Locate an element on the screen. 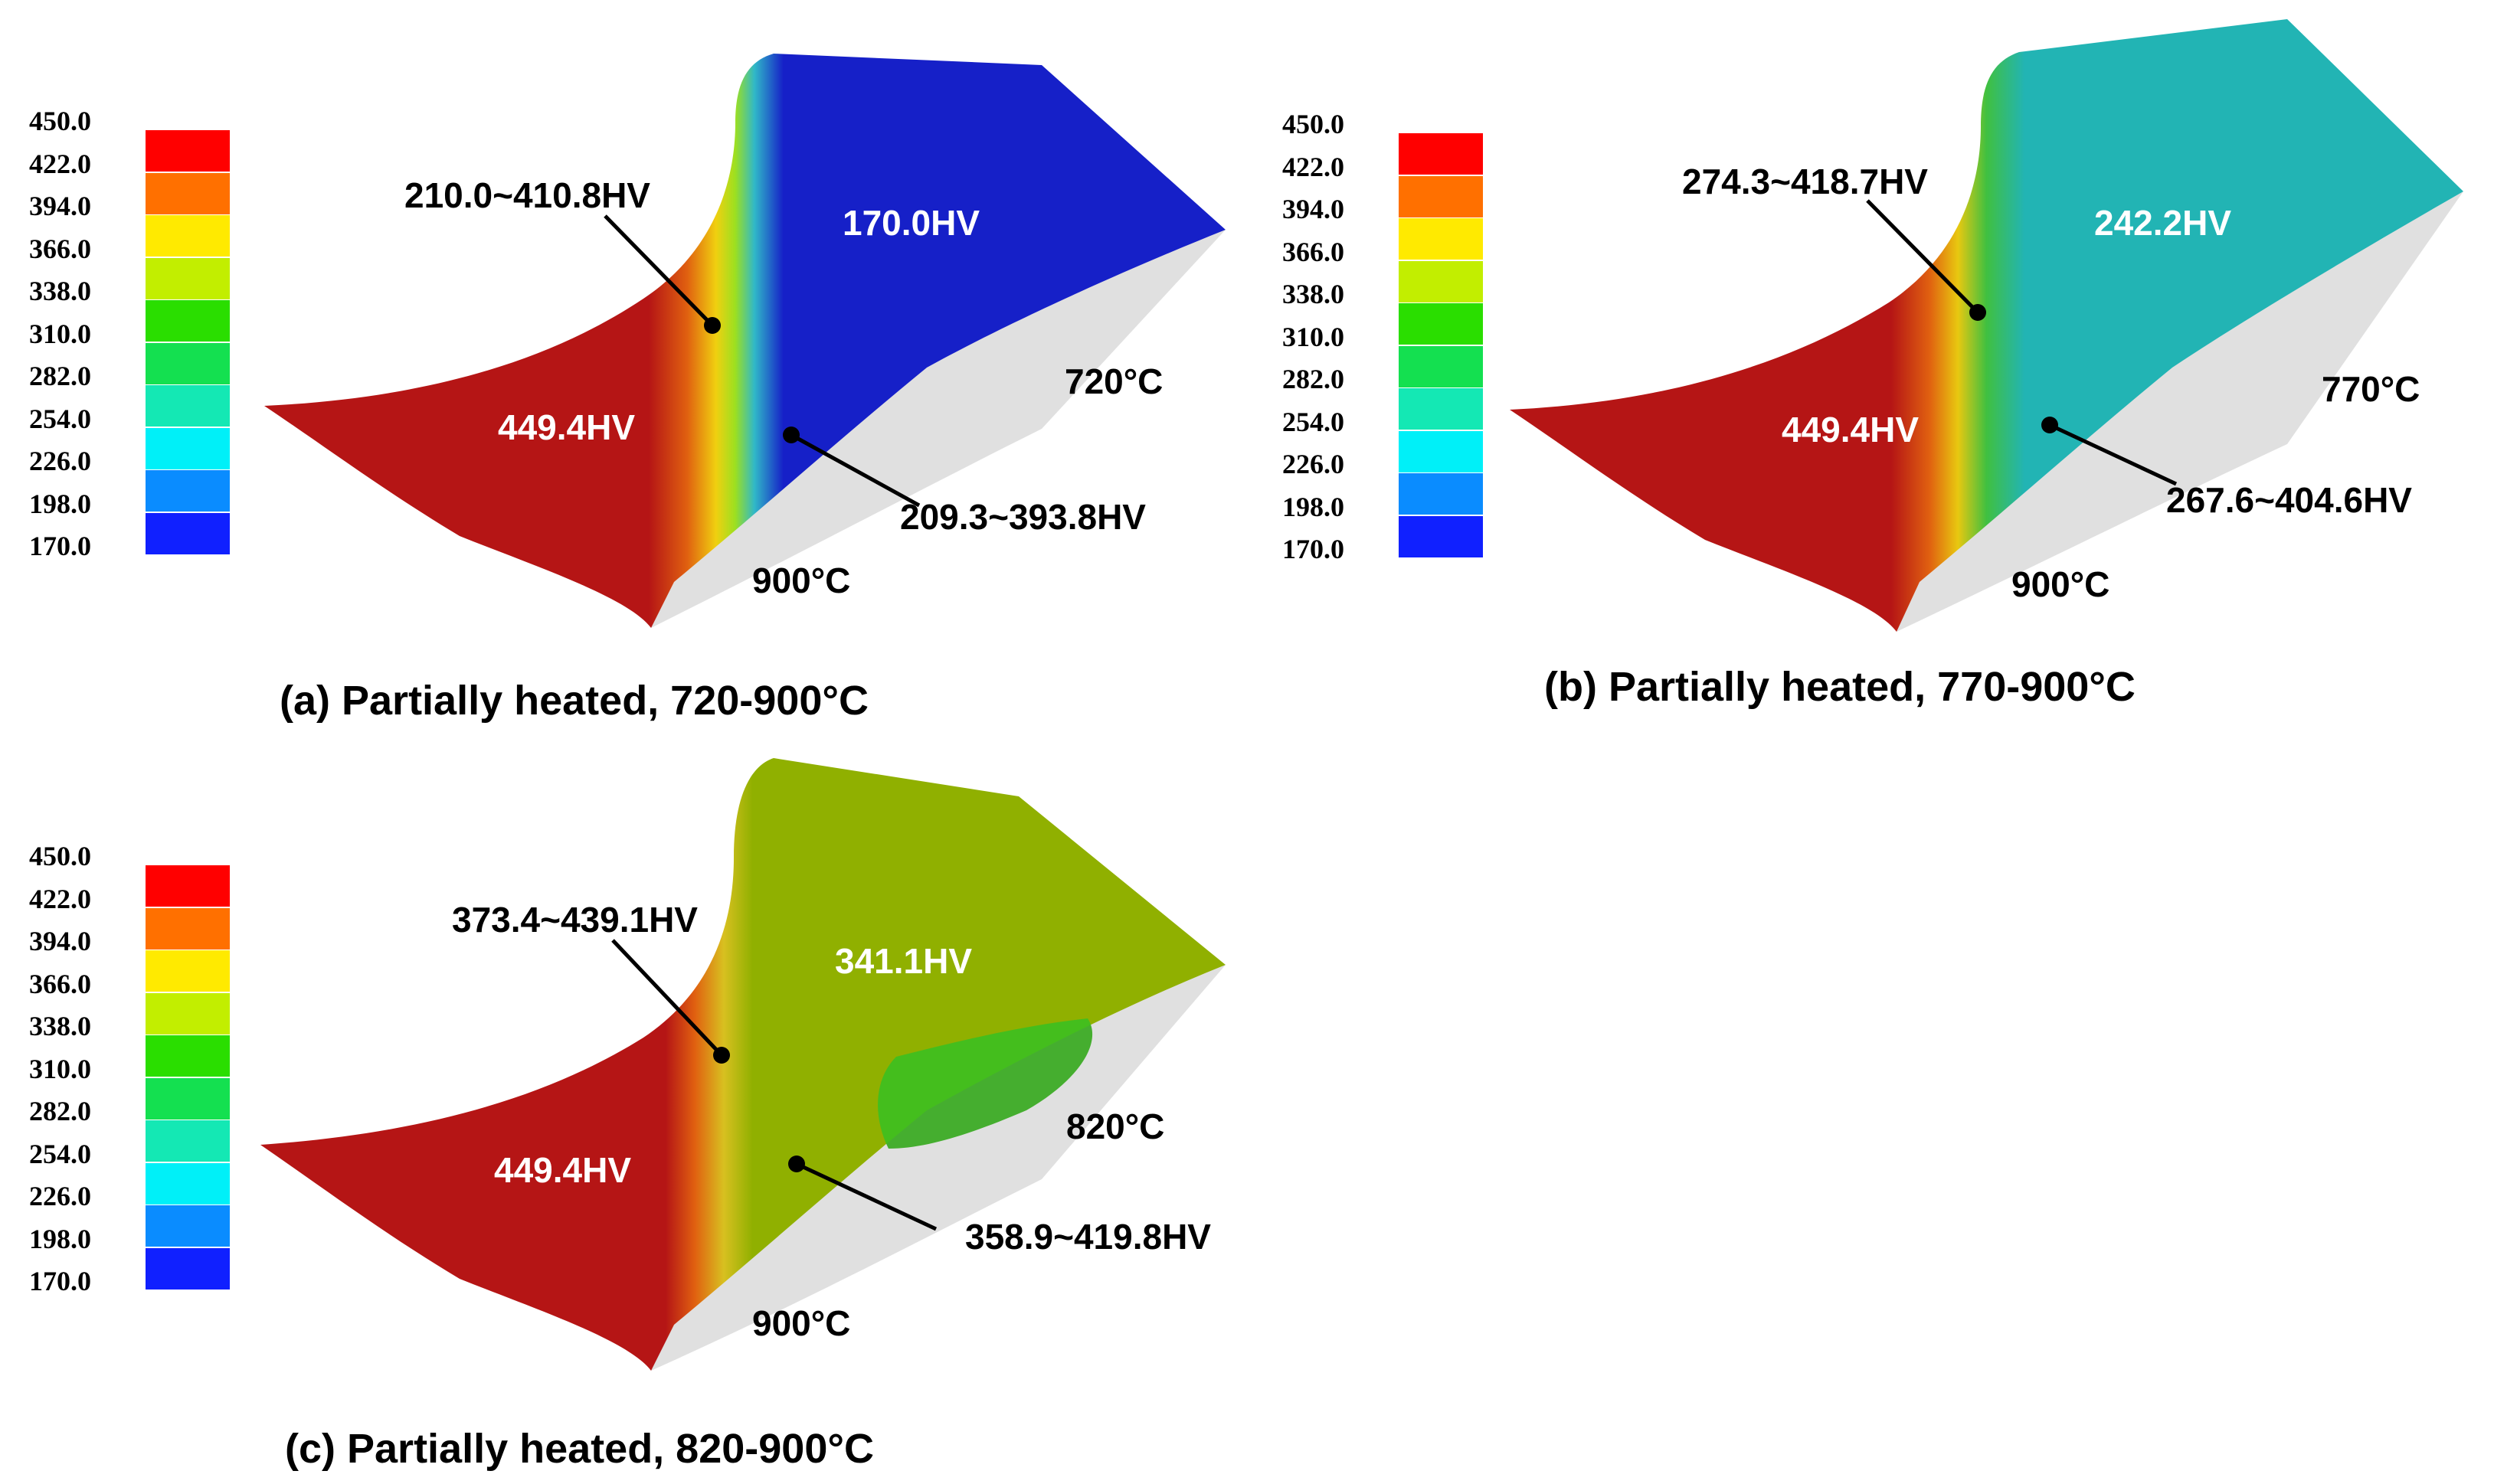 The image size is (2494, 1484). scale-label-a: 198.0 is located at coordinates (60, 503).